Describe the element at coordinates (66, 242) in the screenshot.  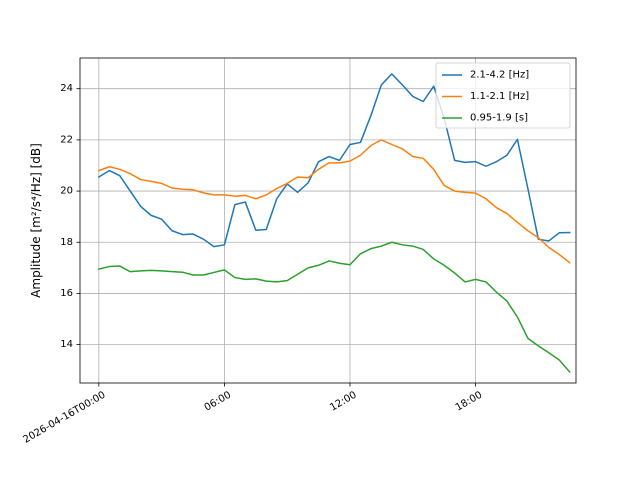
I see `y-tick-label: 18` at that location.